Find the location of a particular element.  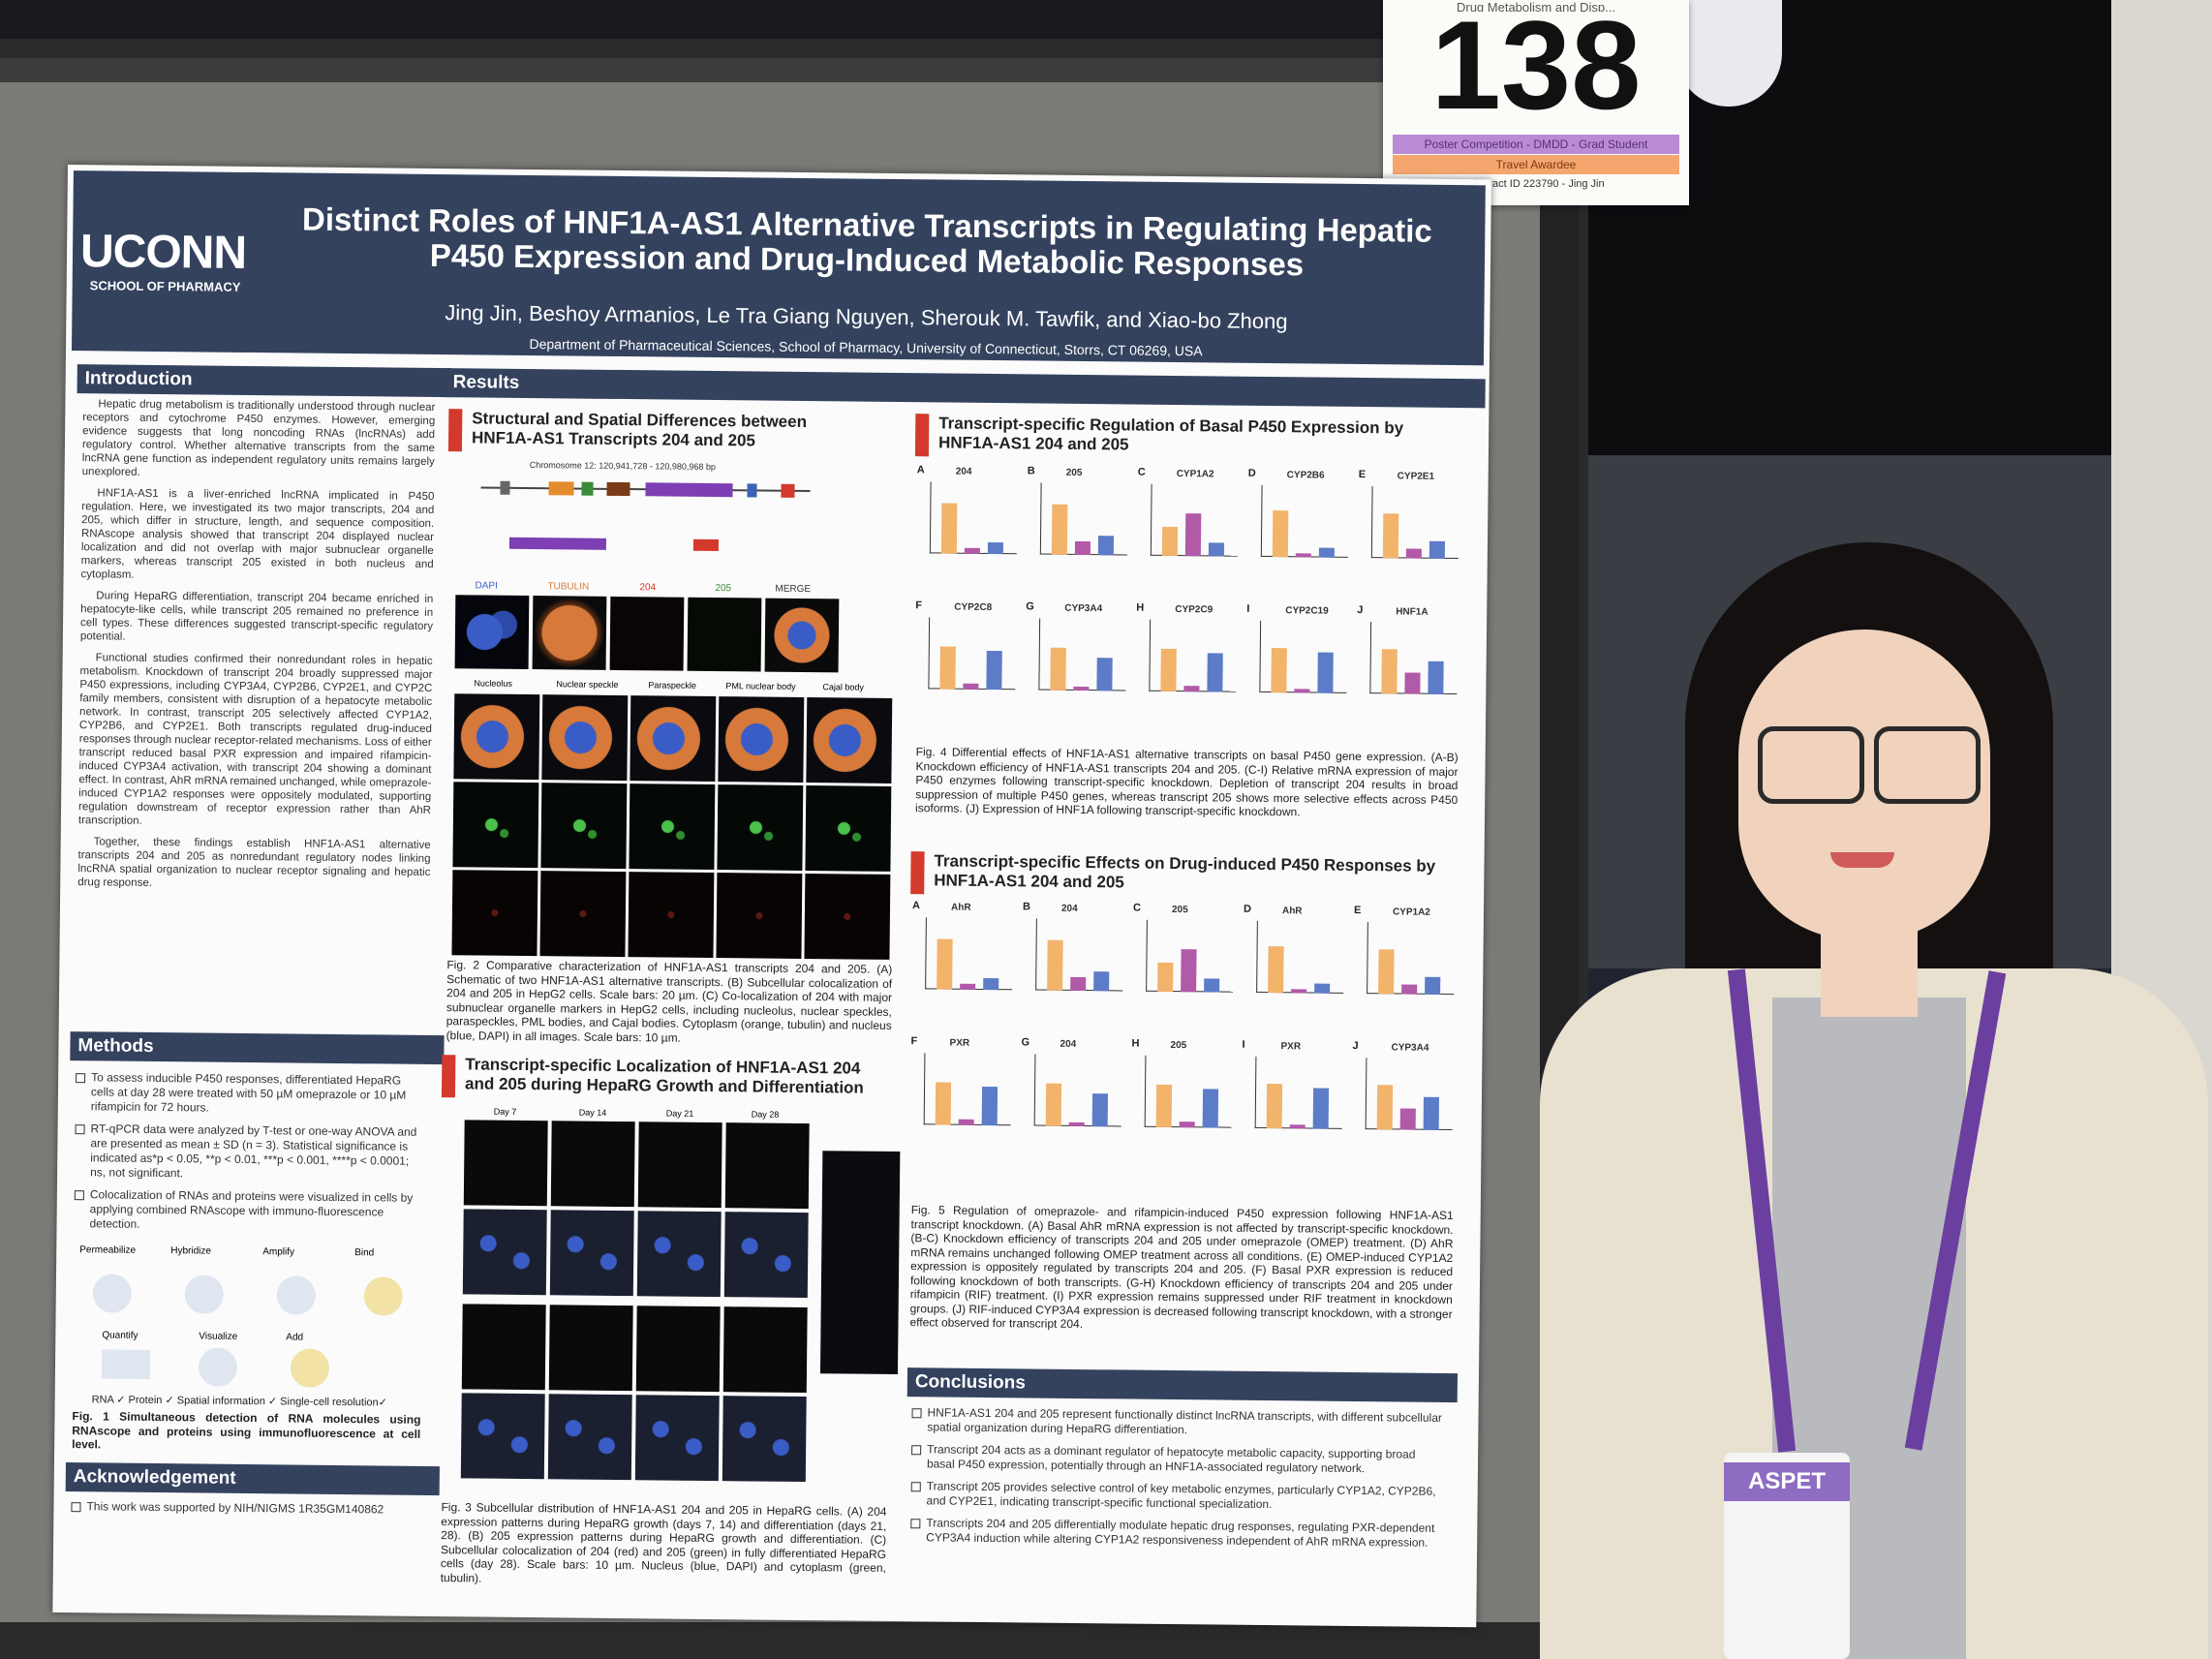

panel-letter: C is located at coordinates (1142, 472).